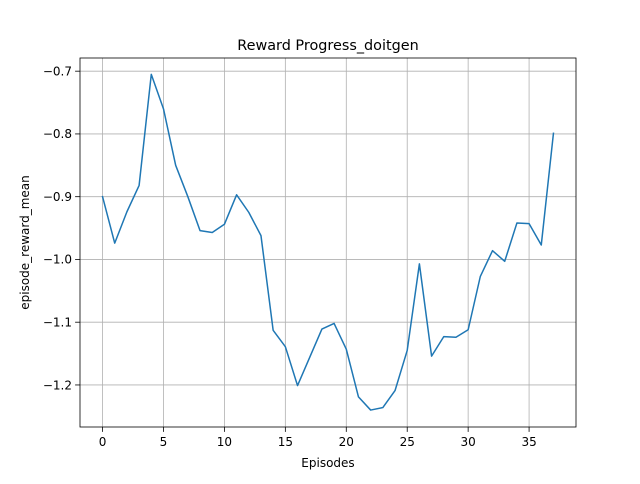 This screenshot has width=640, height=484. Describe the element at coordinates (327, 46) in the screenshot. I see `chart-title: Reward Progress_doitgen` at that location.